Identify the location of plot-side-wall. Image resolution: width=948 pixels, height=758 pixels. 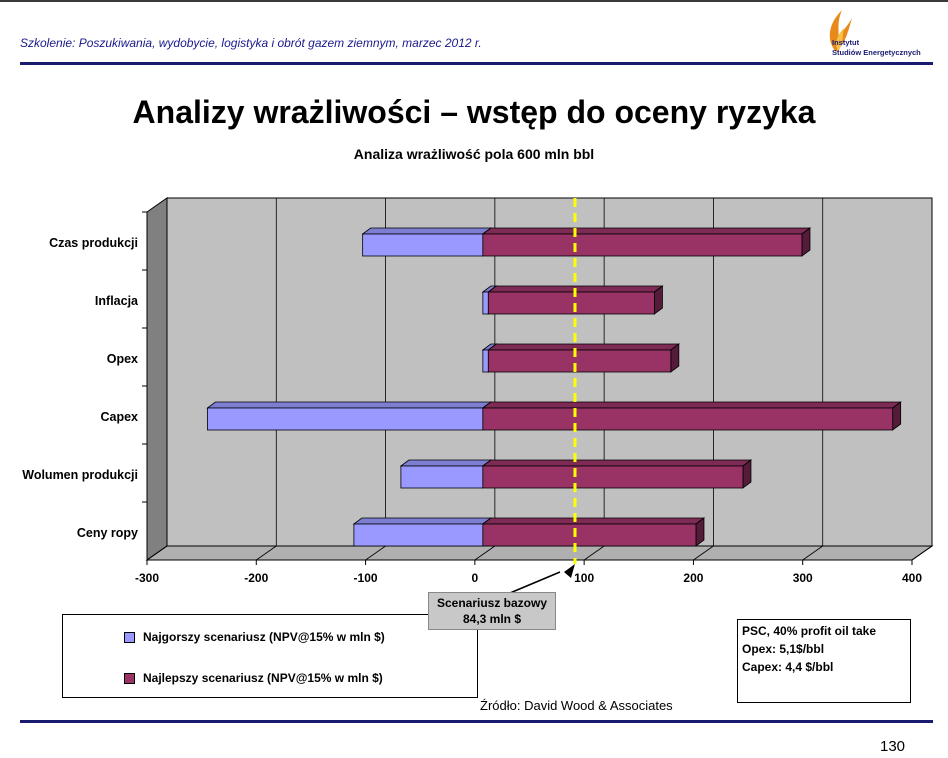
(157, 379).